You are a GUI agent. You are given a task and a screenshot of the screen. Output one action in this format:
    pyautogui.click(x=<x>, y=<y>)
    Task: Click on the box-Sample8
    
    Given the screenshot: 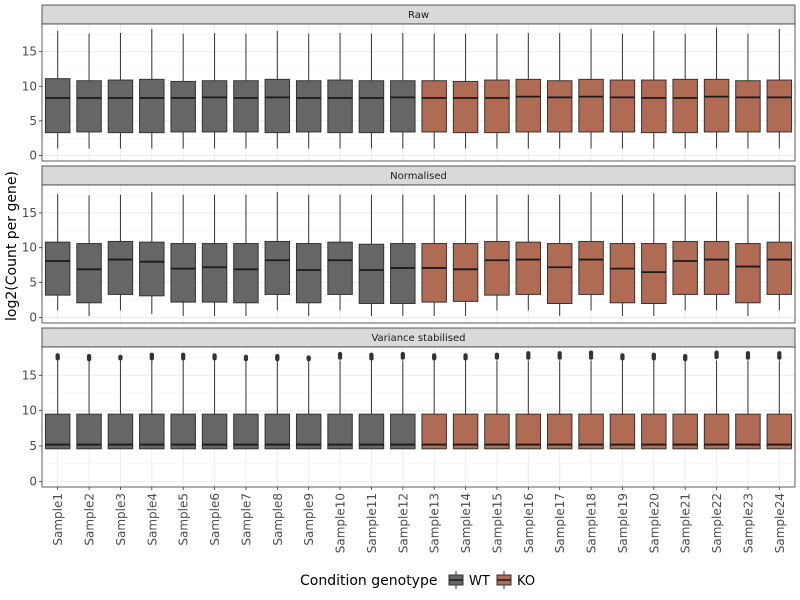 What is the action you would take?
    pyautogui.click(x=277, y=89)
    